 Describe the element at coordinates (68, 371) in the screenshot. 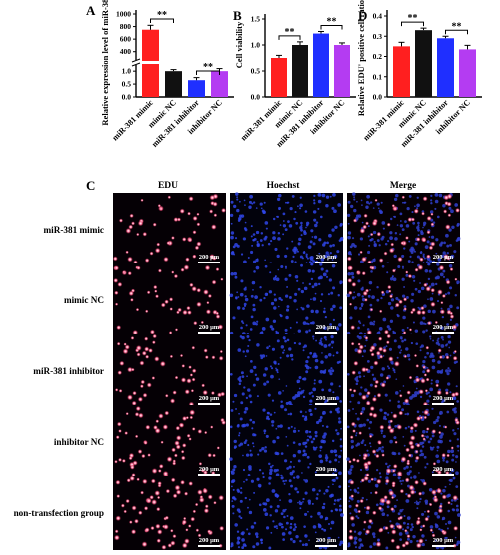

I see `row-label-2: miR-381 inhibitor` at that location.